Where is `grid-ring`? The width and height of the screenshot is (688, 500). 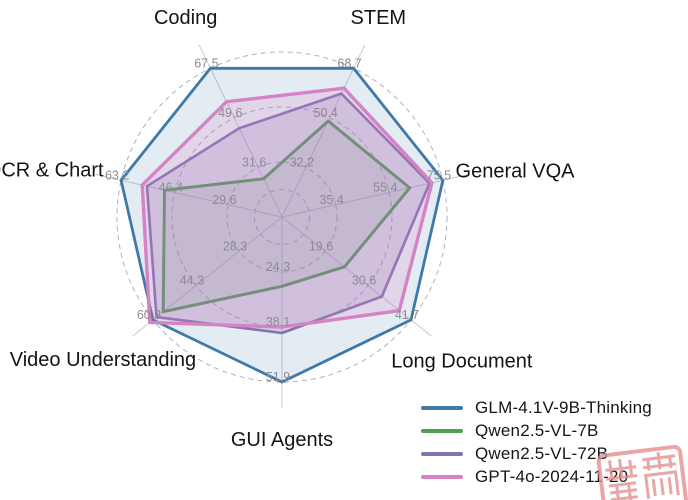 grid-ring is located at coordinates (282, 217).